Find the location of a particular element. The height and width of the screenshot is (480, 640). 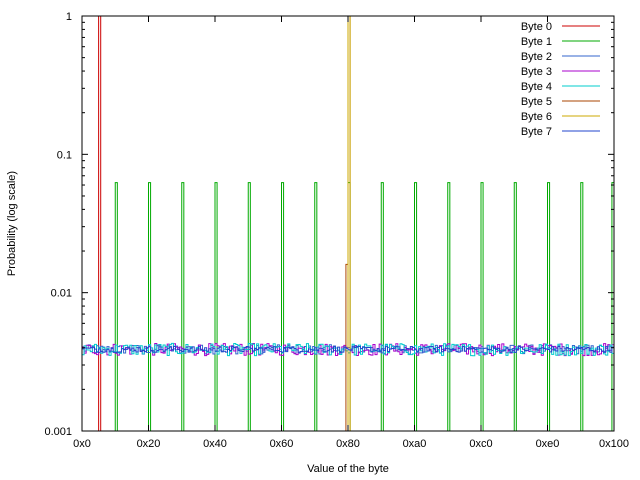

x-tick-label: 0x20 is located at coordinates (149, 444).